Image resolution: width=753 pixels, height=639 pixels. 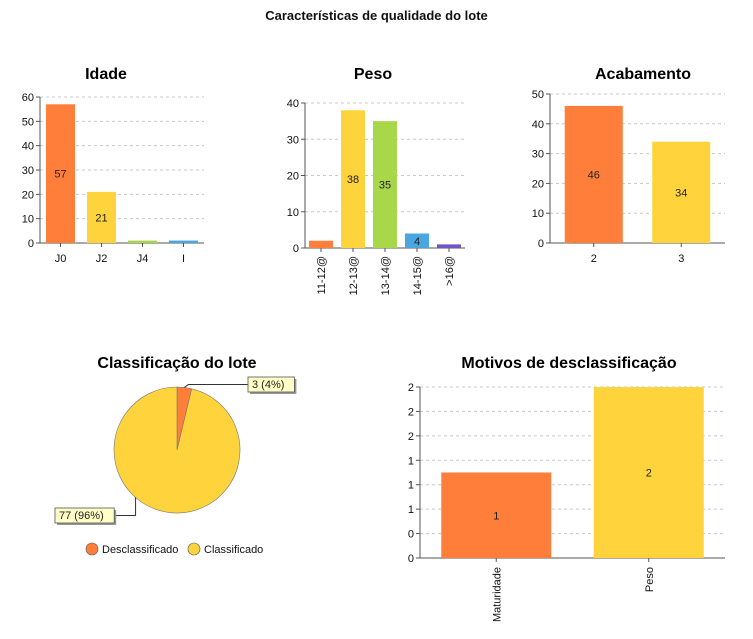 What do you see at coordinates (28, 98) in the screenshot?
I see `y-tick-label: 60` at bounding box center [28, 98].